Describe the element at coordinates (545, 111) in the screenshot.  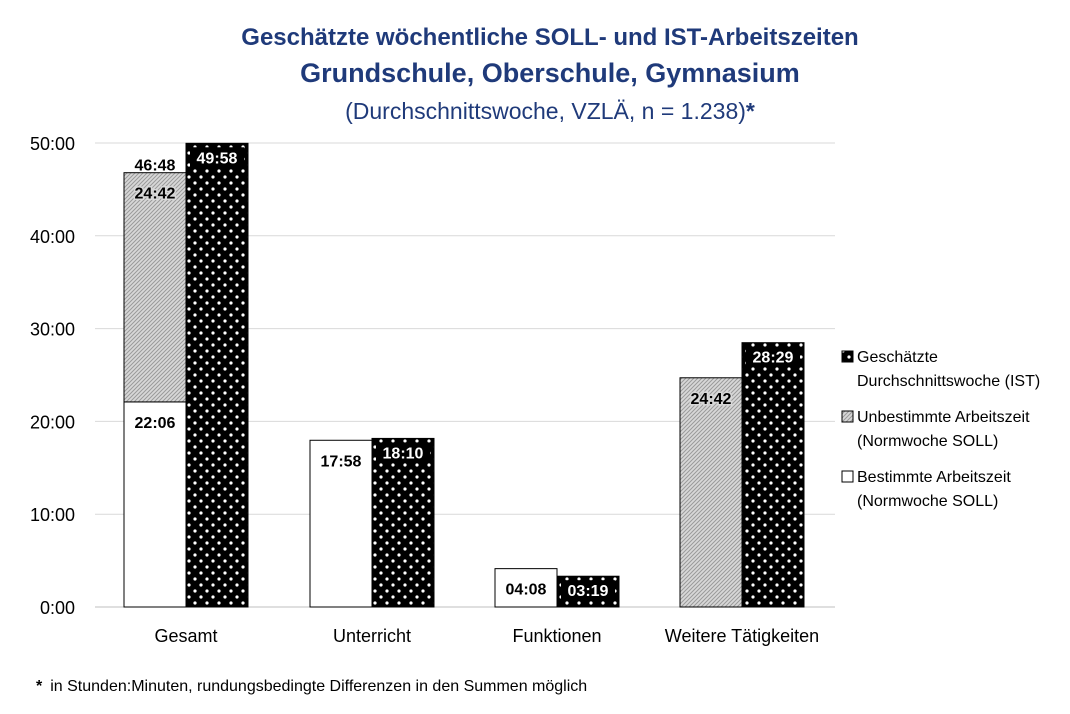
I see `chart-subtitle-2-text: (Durchschnittswoche, VZLÄ, n = 1.238)` at that location.